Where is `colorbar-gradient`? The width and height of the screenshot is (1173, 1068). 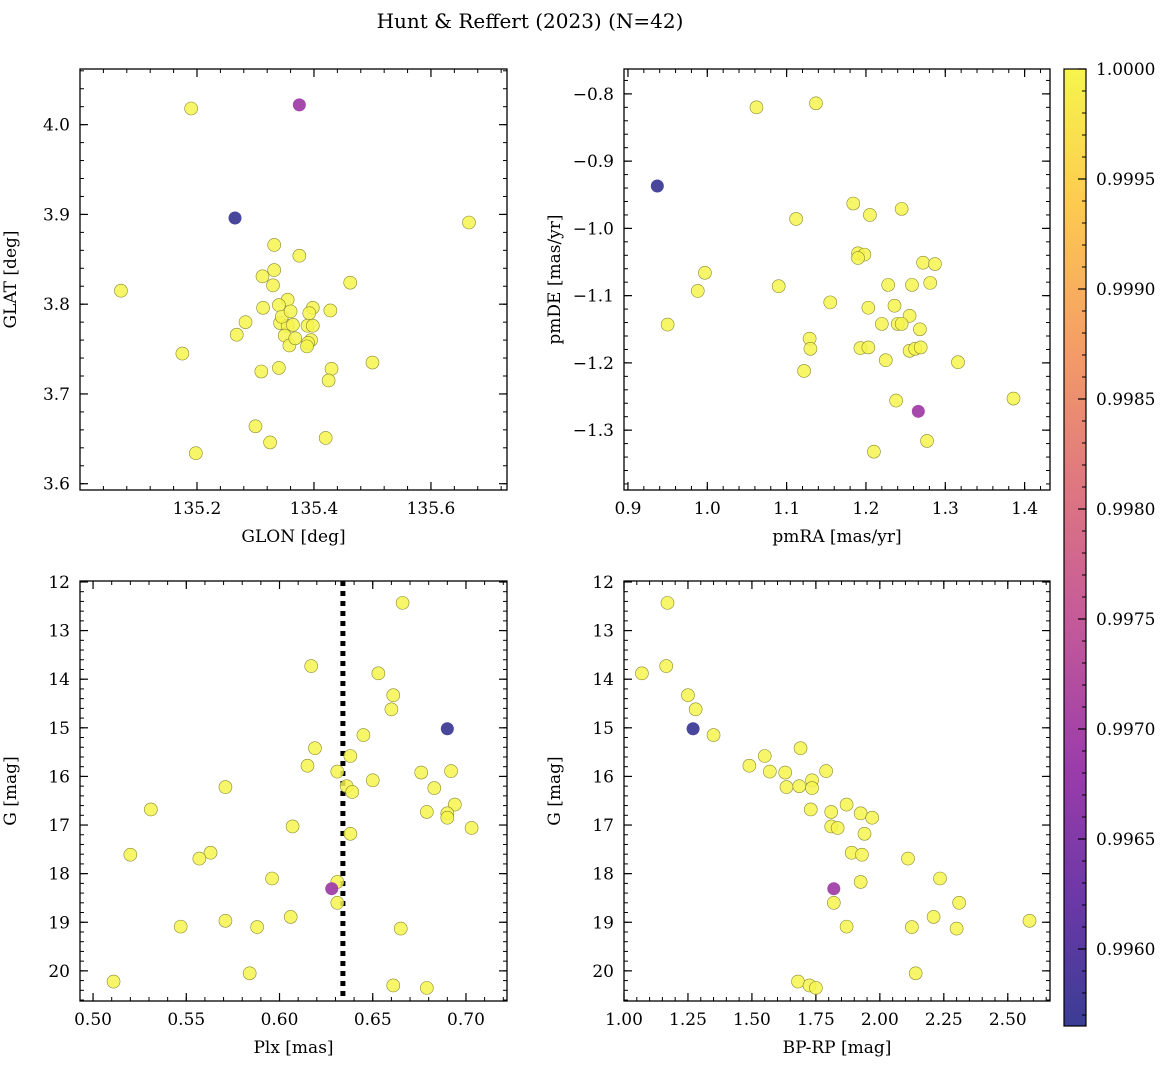
colorbar-gradient is located at coordinates (1075, 547).